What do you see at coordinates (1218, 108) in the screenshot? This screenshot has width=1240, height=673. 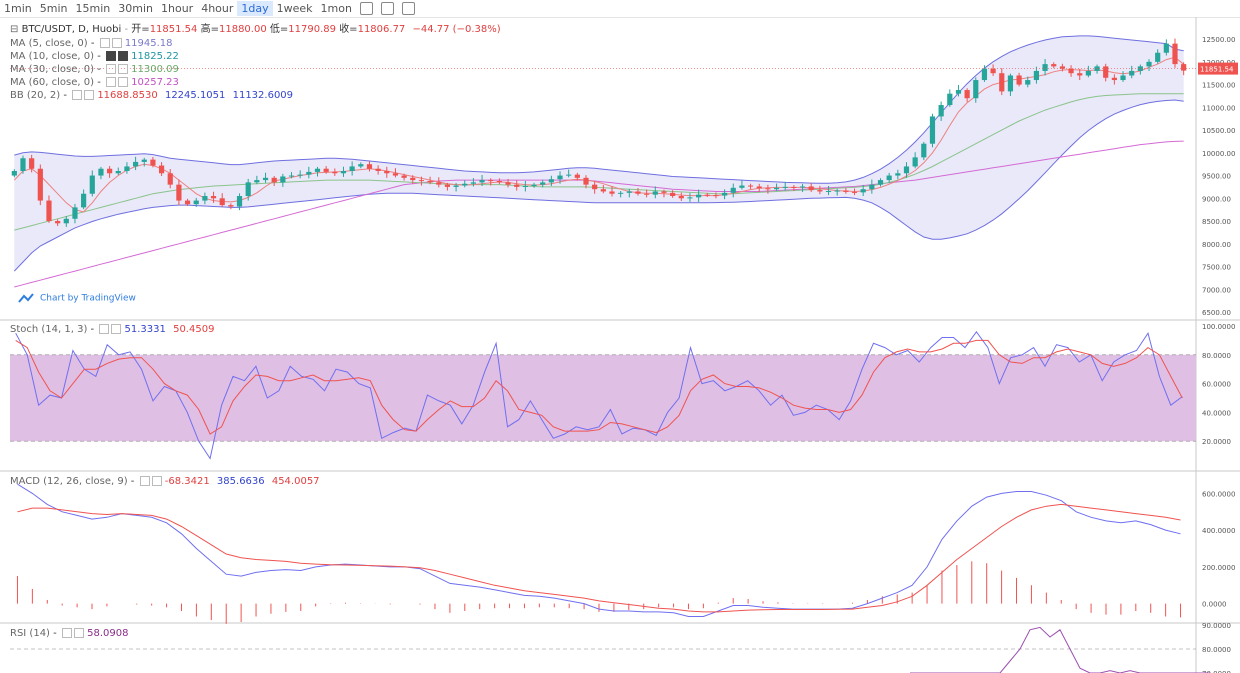 I see `axis-tick-label: 11000.00` at bounding box center [1218, 108].